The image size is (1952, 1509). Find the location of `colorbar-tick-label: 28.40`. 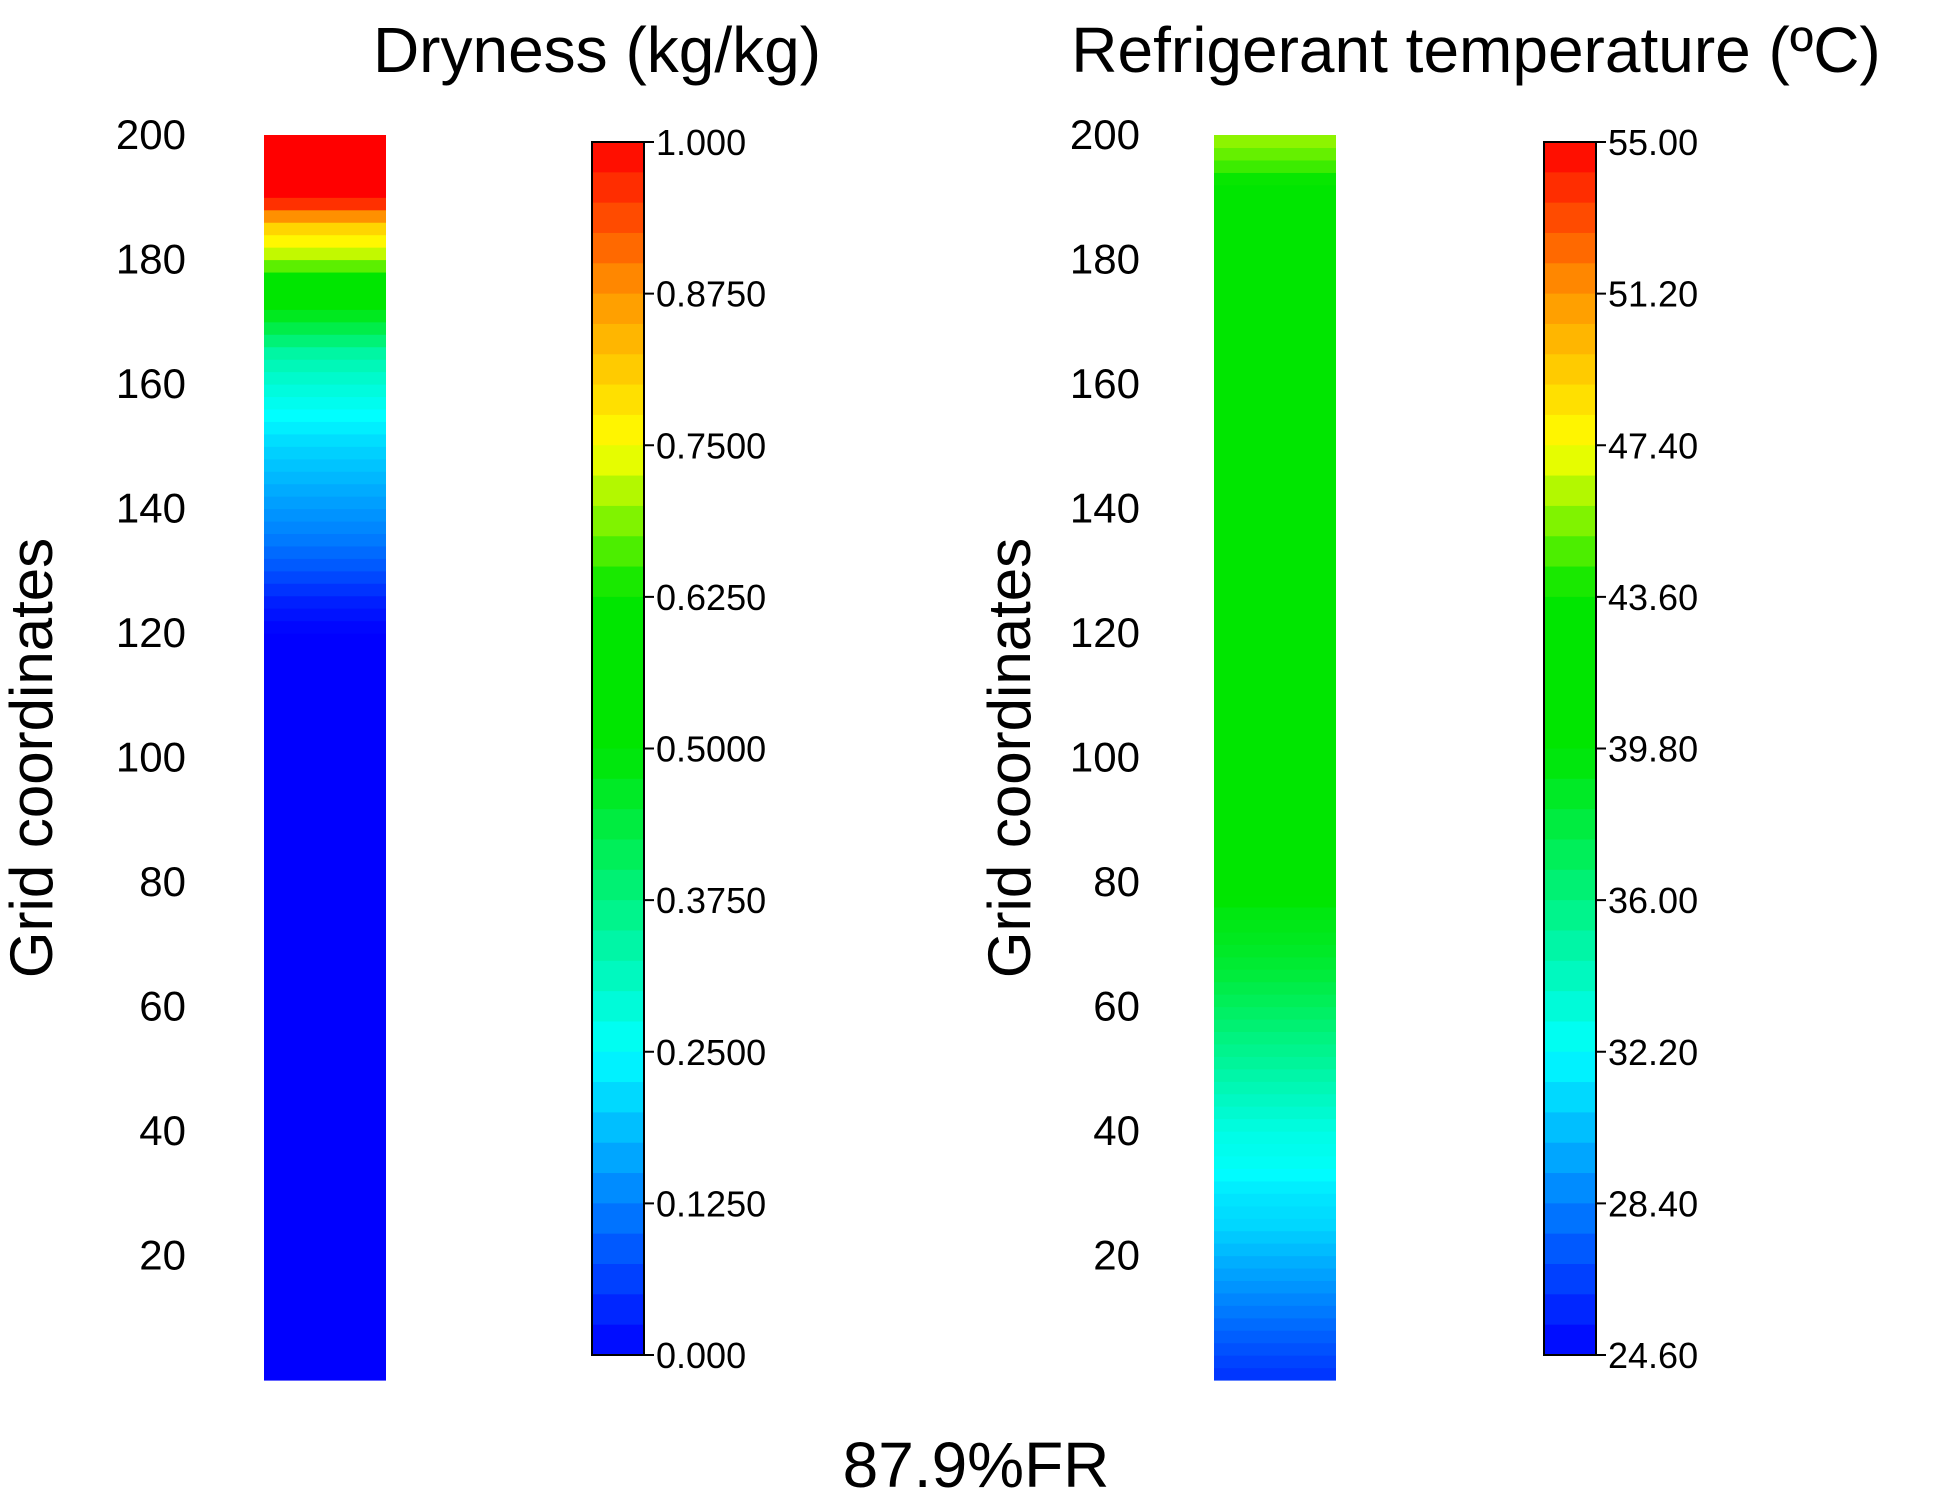

colorbar-tick-label: 28.40 is located at coordinates (1653, 1203).